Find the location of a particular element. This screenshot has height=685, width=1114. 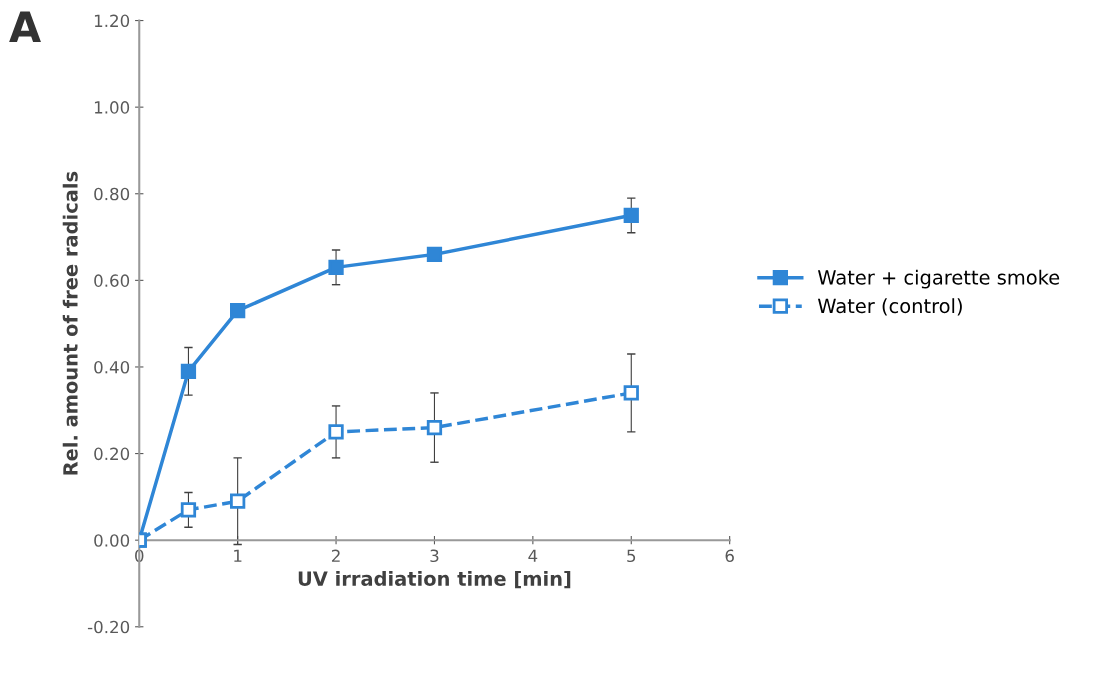

x-tick-label: 3 is located at coordinates (434, 556).